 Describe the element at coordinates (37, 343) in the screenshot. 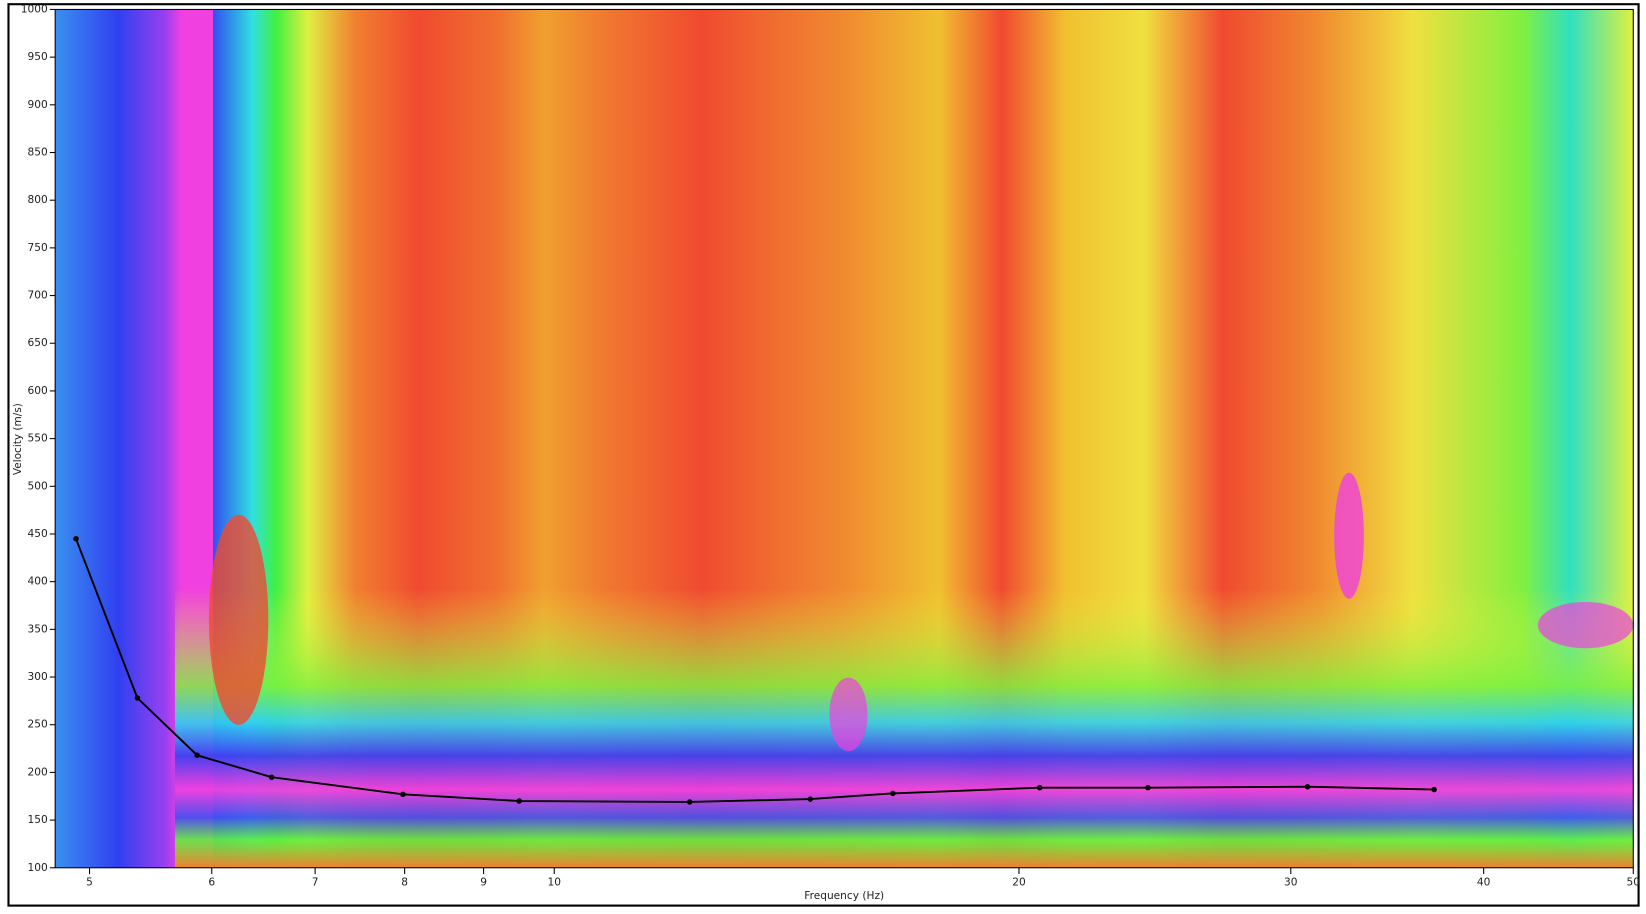

I see `y-tick-label: 650` at that location.